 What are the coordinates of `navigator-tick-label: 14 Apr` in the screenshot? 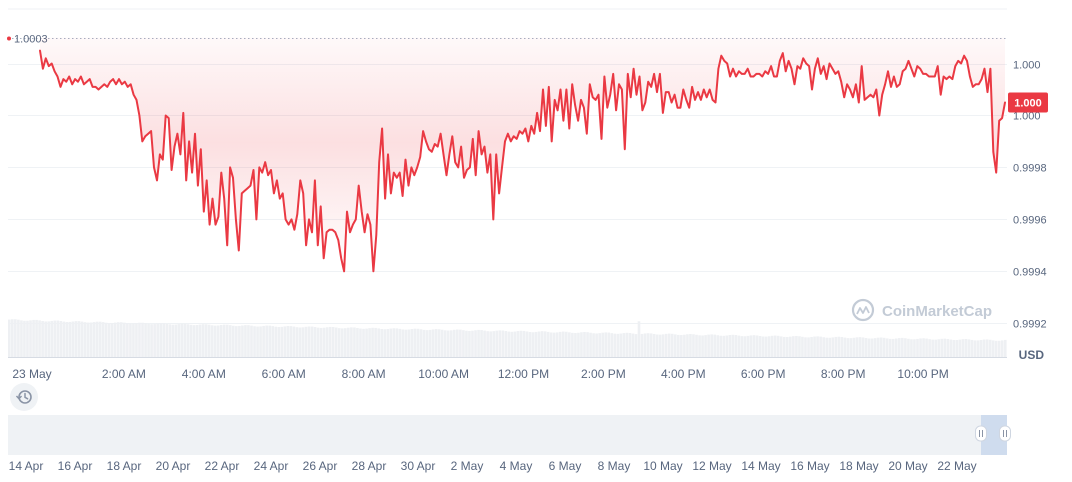 It's located at (26, 466).